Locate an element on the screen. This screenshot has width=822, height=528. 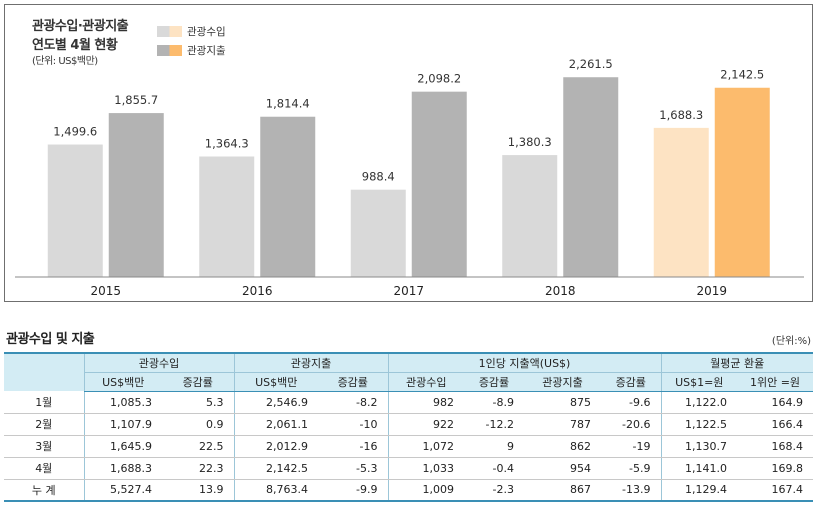
table-cell: -19 is located at coordinates (631, 446).